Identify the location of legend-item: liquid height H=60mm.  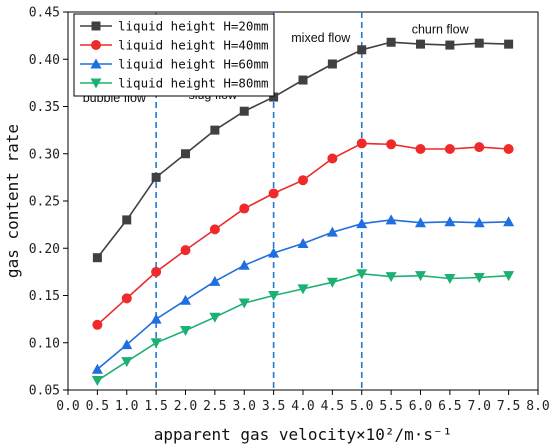
(174, 64).